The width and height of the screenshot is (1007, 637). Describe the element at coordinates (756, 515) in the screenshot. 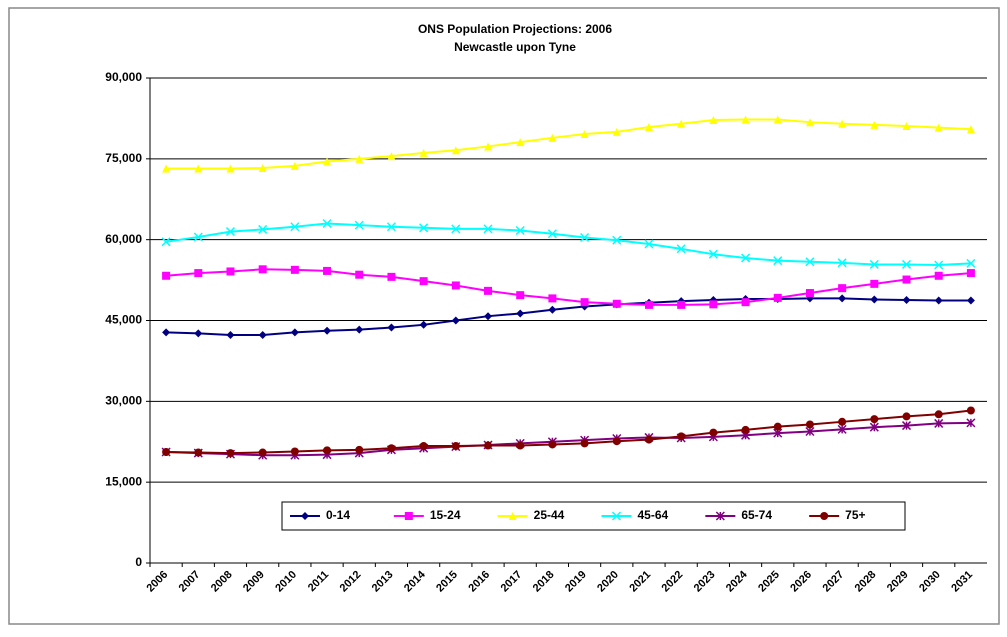

I see `legend-label: 65-74` at that location.